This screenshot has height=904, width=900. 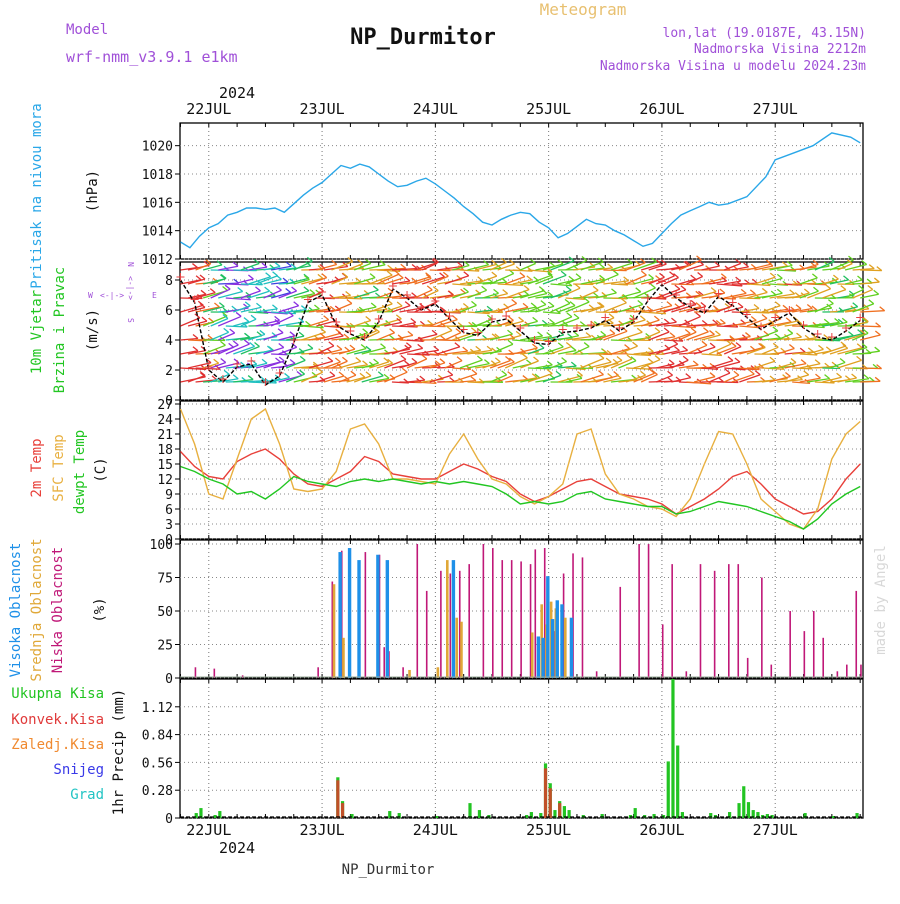 I want to click on bottom-date-label: 27JUL, so click(x=775, y=830).